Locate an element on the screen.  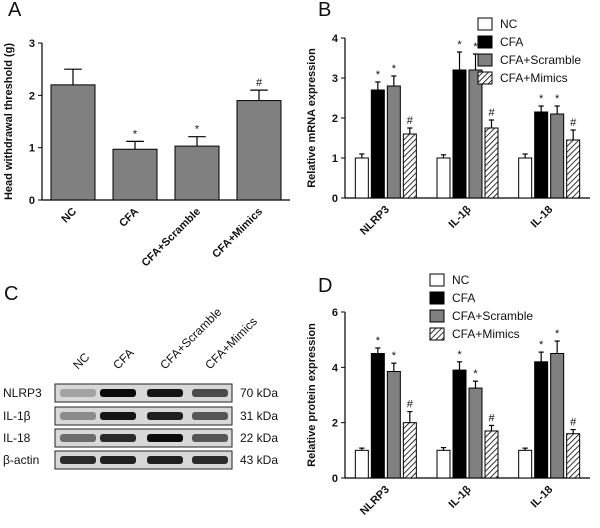
size-label: 31 kDa is located at coordinates (259, 416).